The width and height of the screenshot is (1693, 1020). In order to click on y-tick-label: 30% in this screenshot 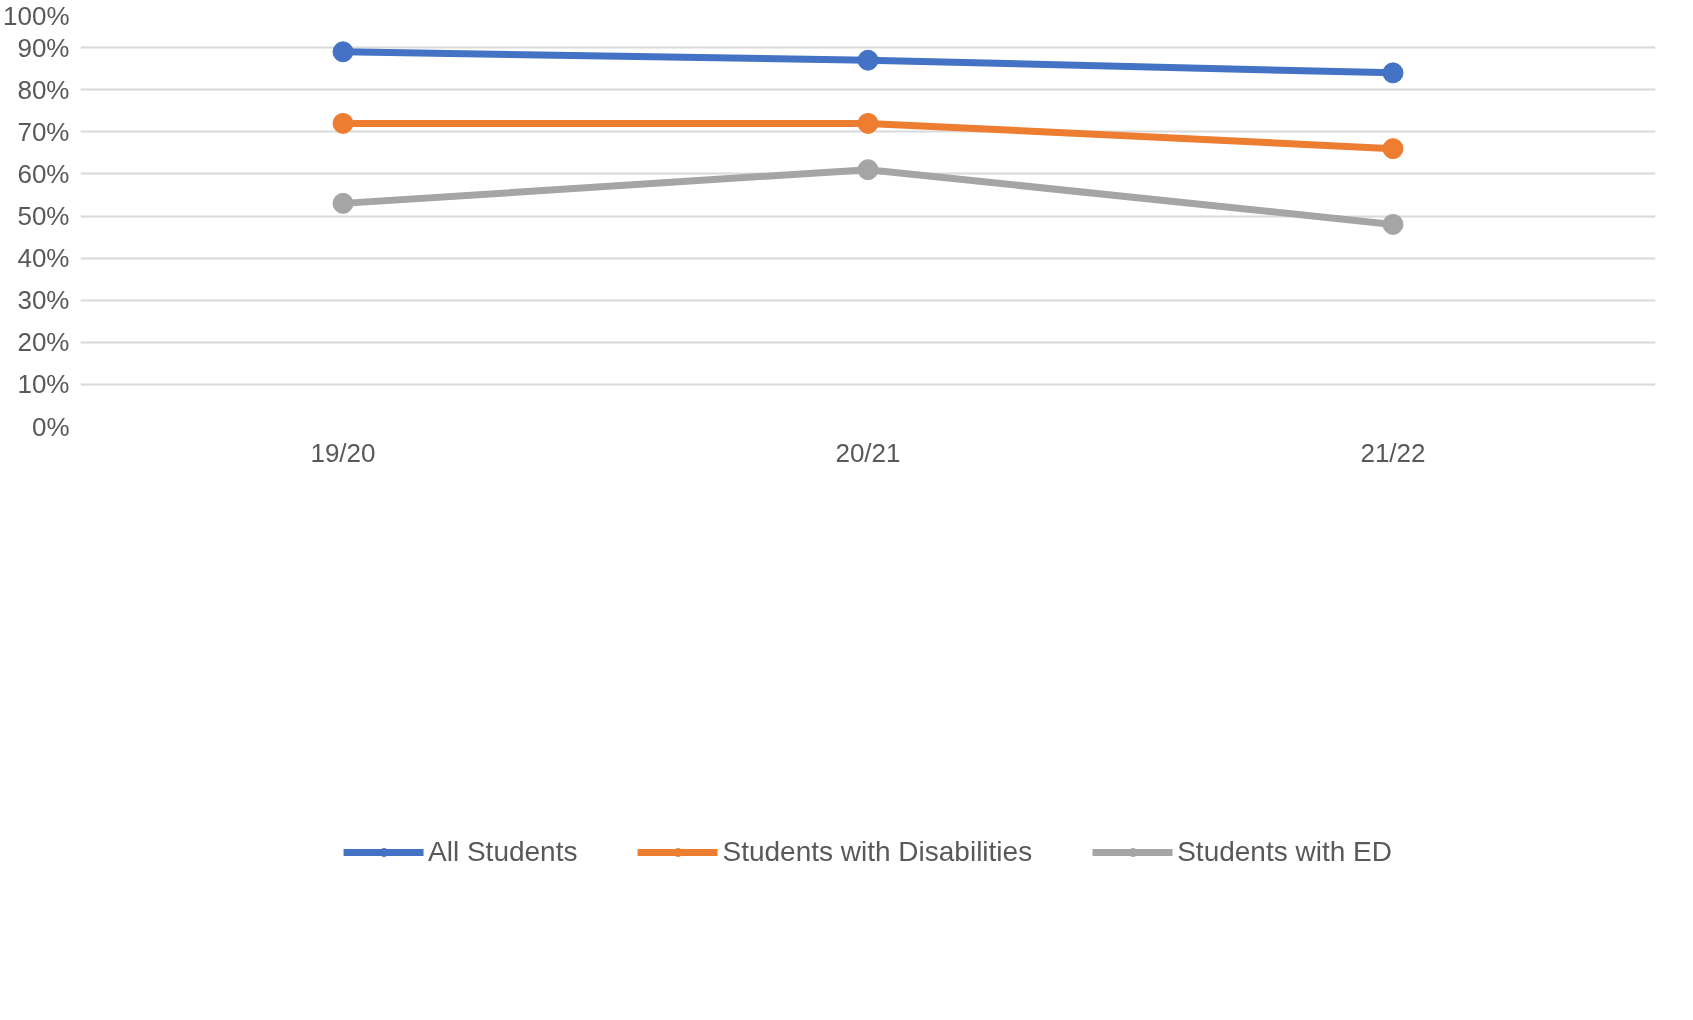, I will do `click(43, 300)`.